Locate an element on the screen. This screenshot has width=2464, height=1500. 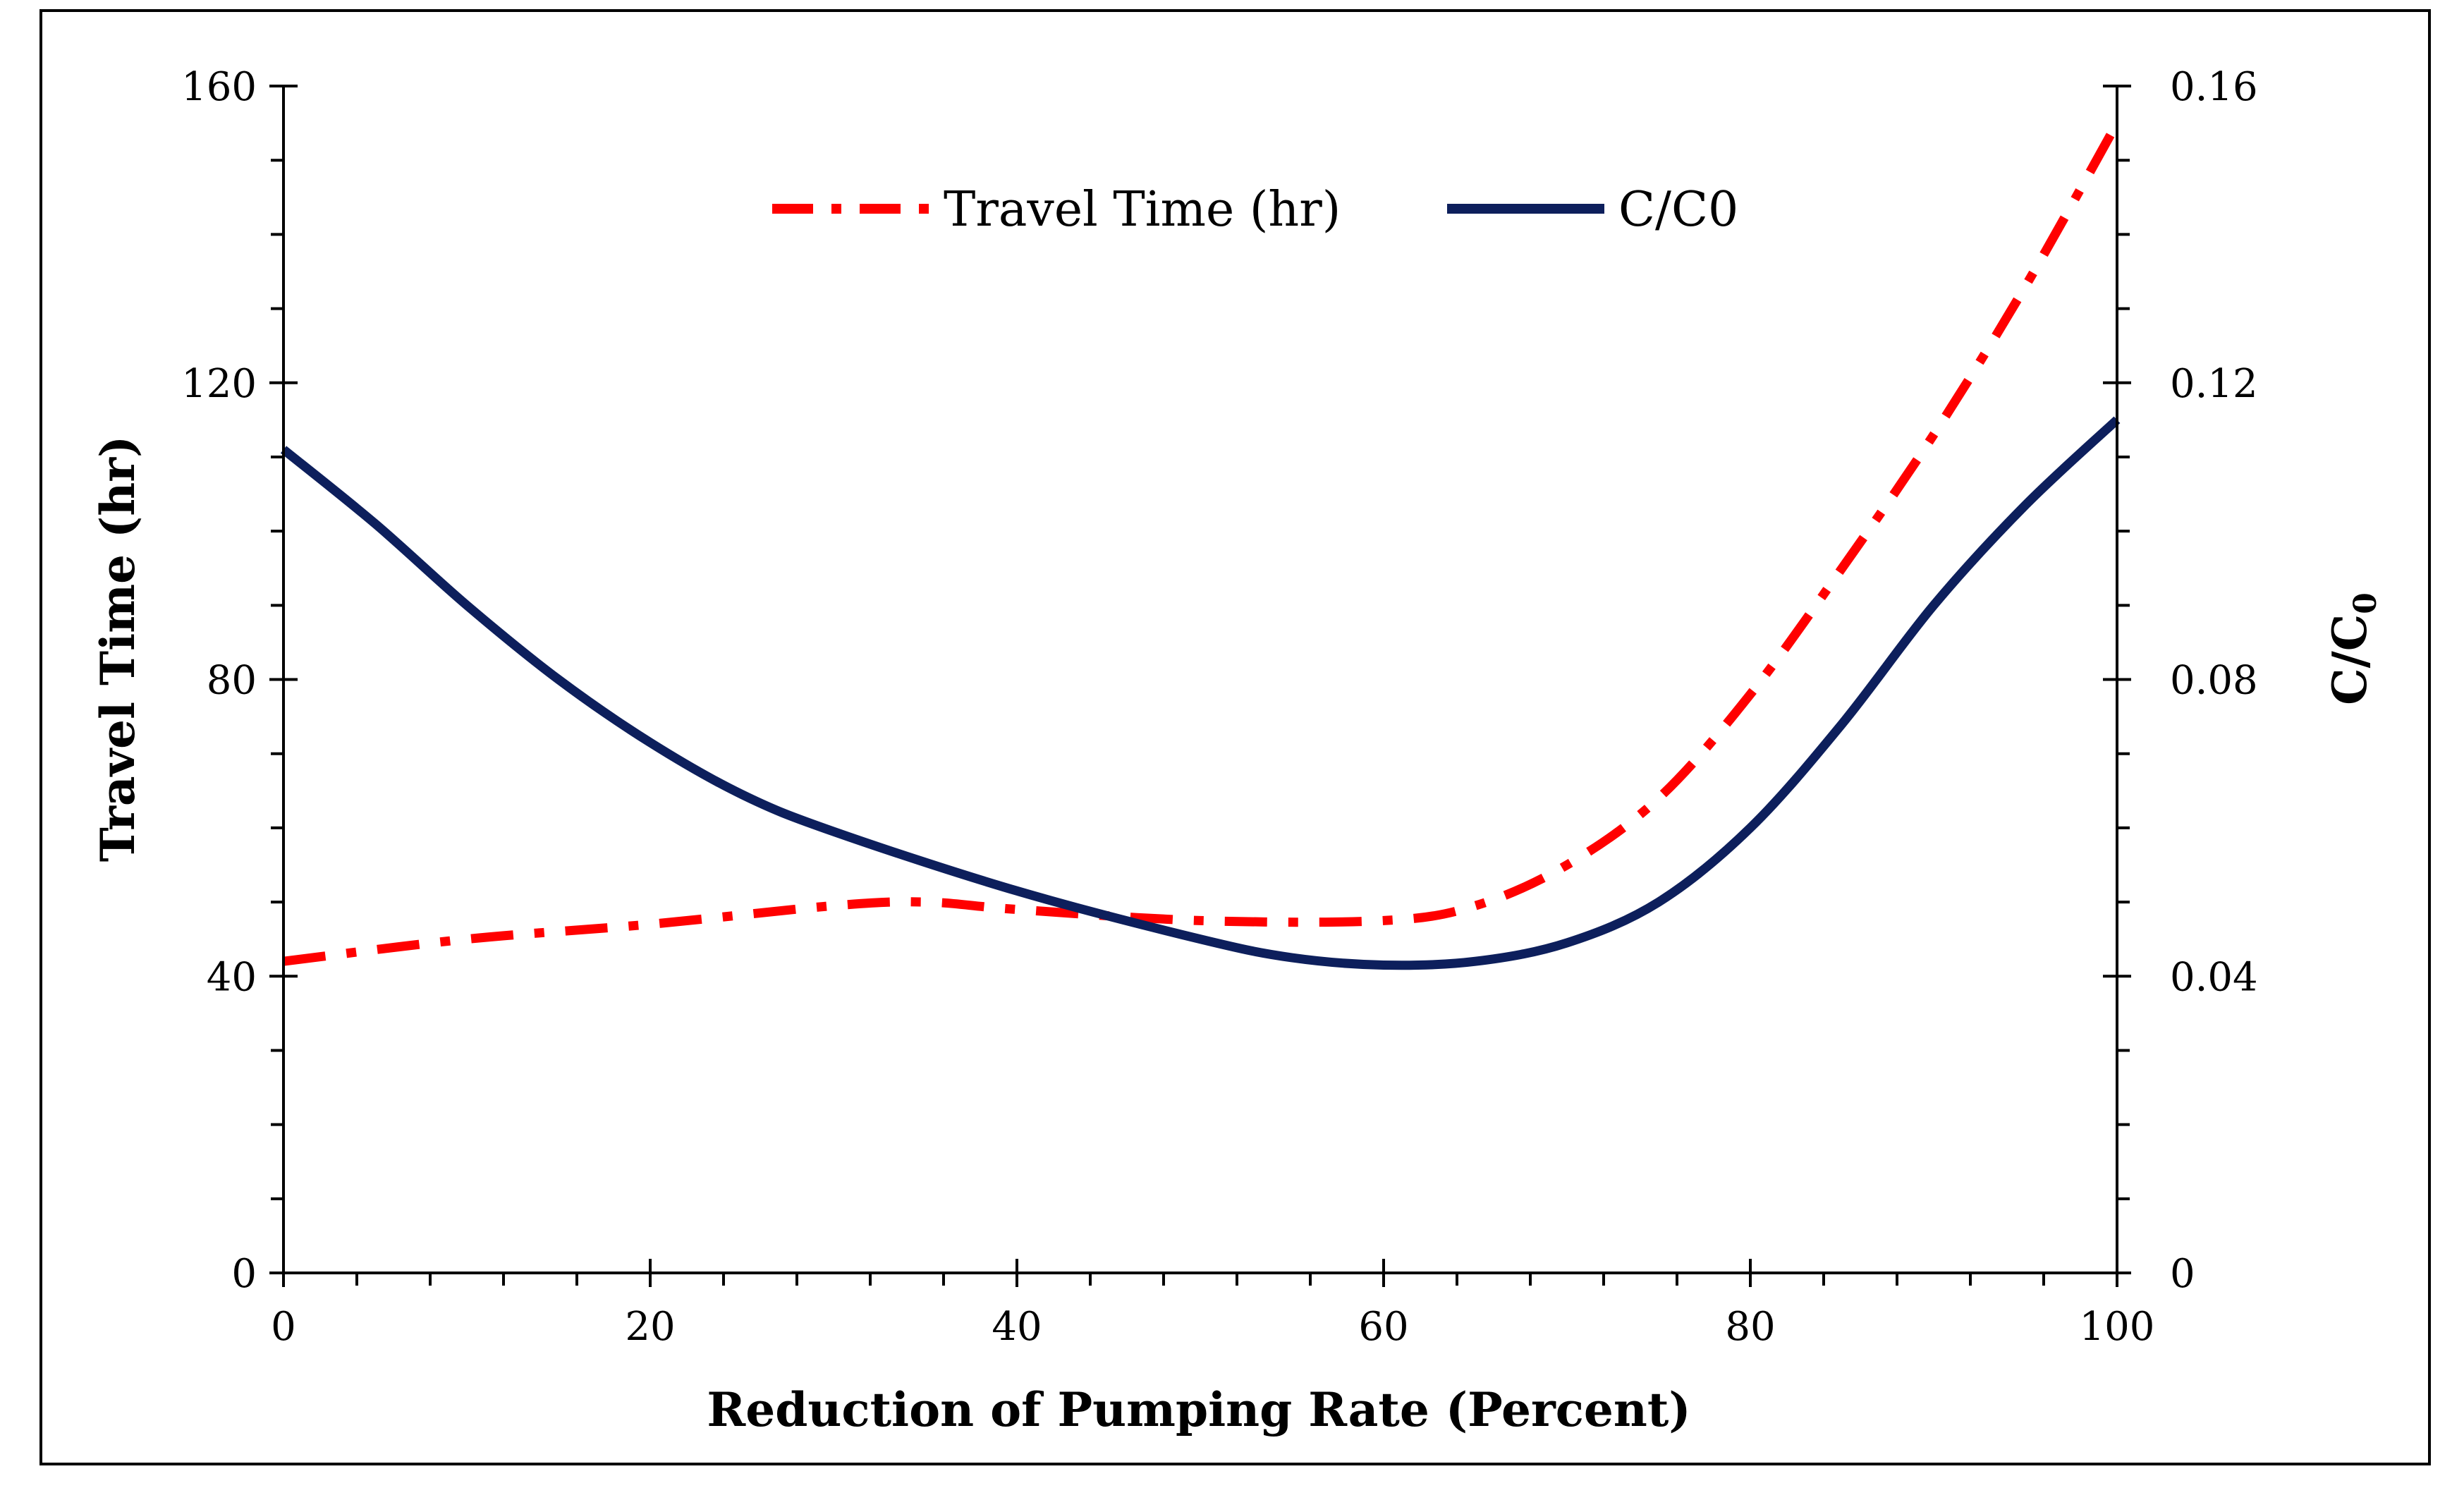
y-right-tick-label: 0.08 is located at coordinates (2214, 681).